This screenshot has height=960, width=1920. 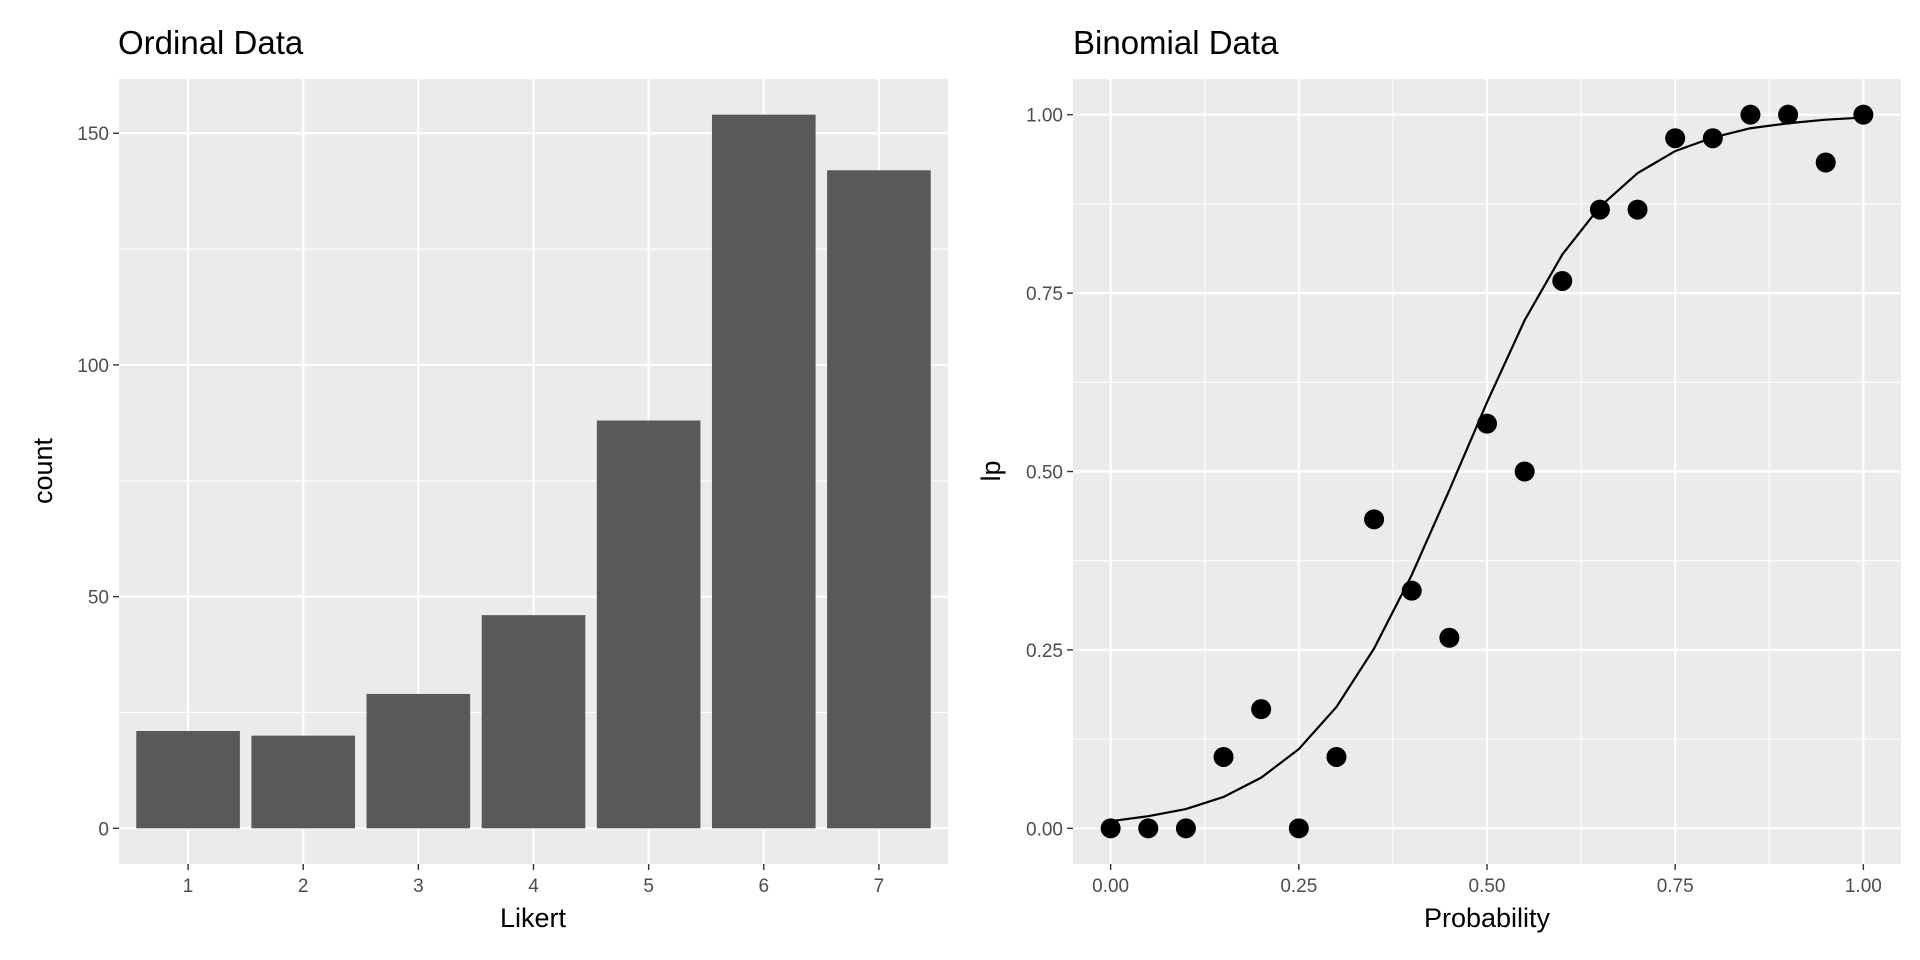 What do you see at coordinates (418, 886) in the screenshot?
I see `ordinal-x-tick-label: 3` at bounding box center [418, 886].